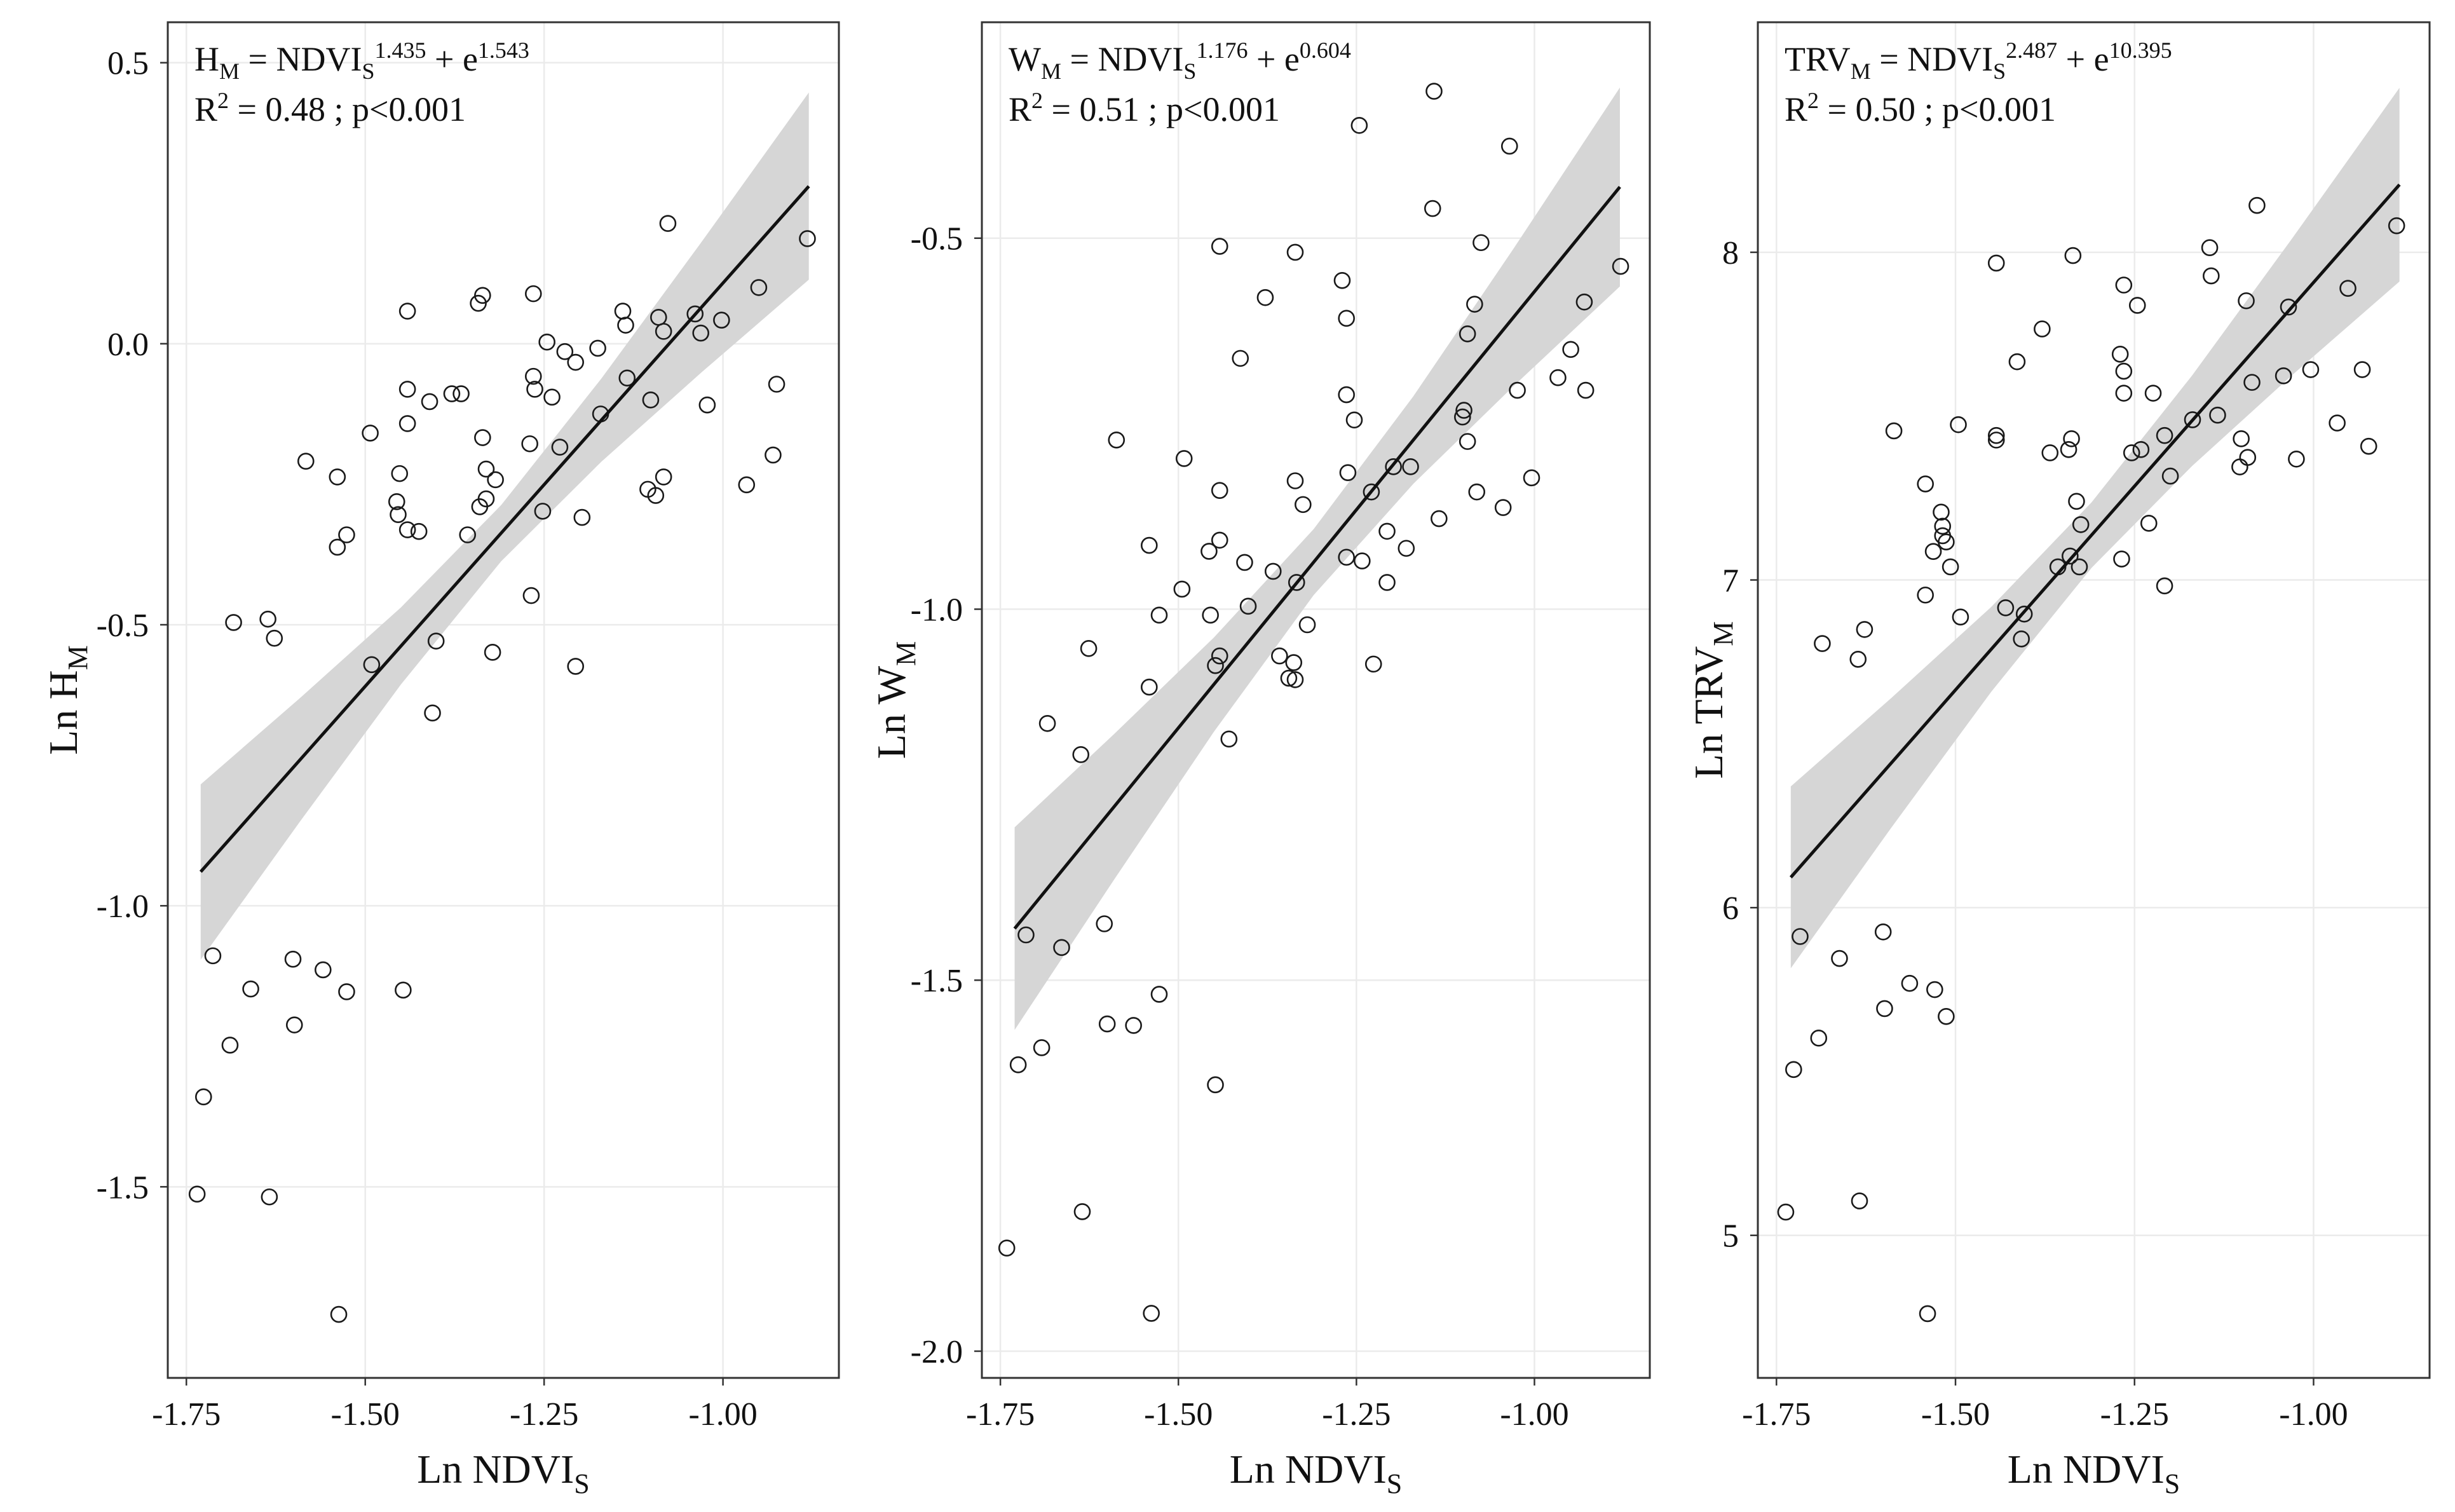 Image resolution: width=2455 pixels, height=1512 pixels. Describe the element at coordinates (2140, 50) in the screenshot. I see `equation-intercept-exponent: 10.395` at that location.